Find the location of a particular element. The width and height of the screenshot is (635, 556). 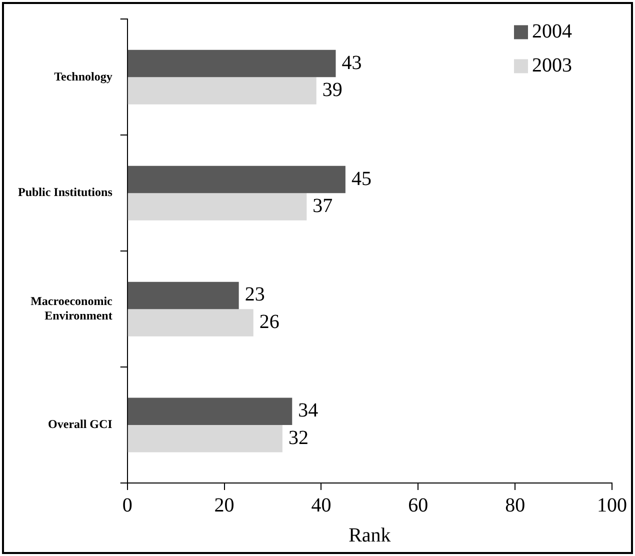

x-tick-label: 80 is located at coordinates (515, 505).